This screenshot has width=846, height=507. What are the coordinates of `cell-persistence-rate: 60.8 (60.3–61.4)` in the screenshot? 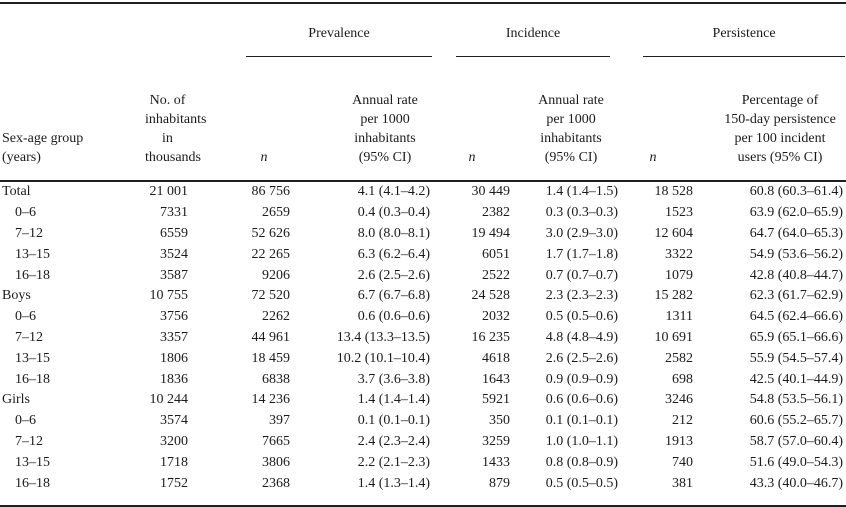 It's located at (796, 192).